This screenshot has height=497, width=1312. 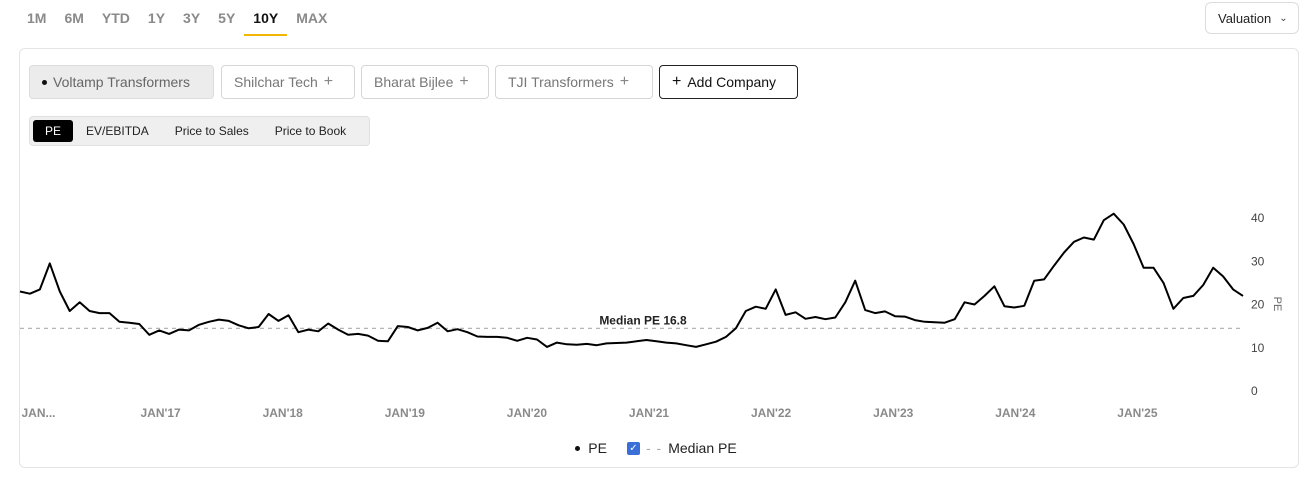 What do you see at coordinates (117, 131) in the screenshot?
I see `metric-tab-ev-ebitda: EV/EBITDA` at bounding box center [117, 131].